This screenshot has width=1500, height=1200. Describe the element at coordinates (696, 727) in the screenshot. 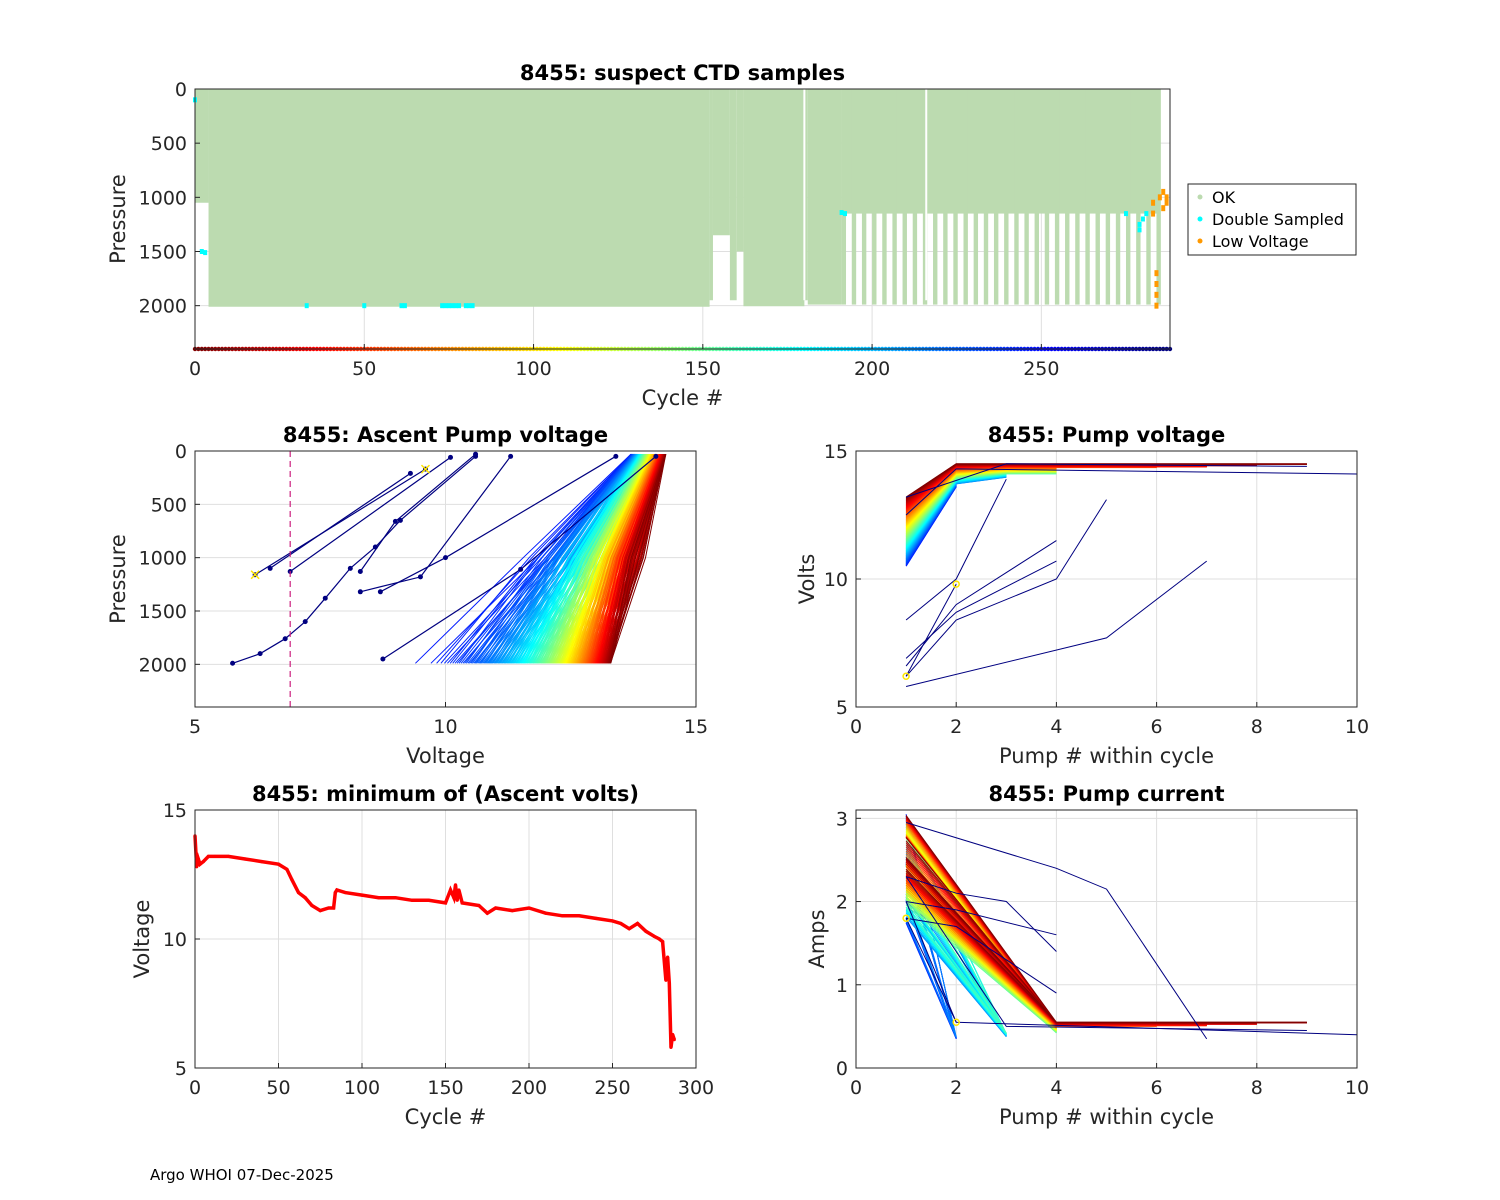

I see `ascent-xtick-label: 15` at that location.